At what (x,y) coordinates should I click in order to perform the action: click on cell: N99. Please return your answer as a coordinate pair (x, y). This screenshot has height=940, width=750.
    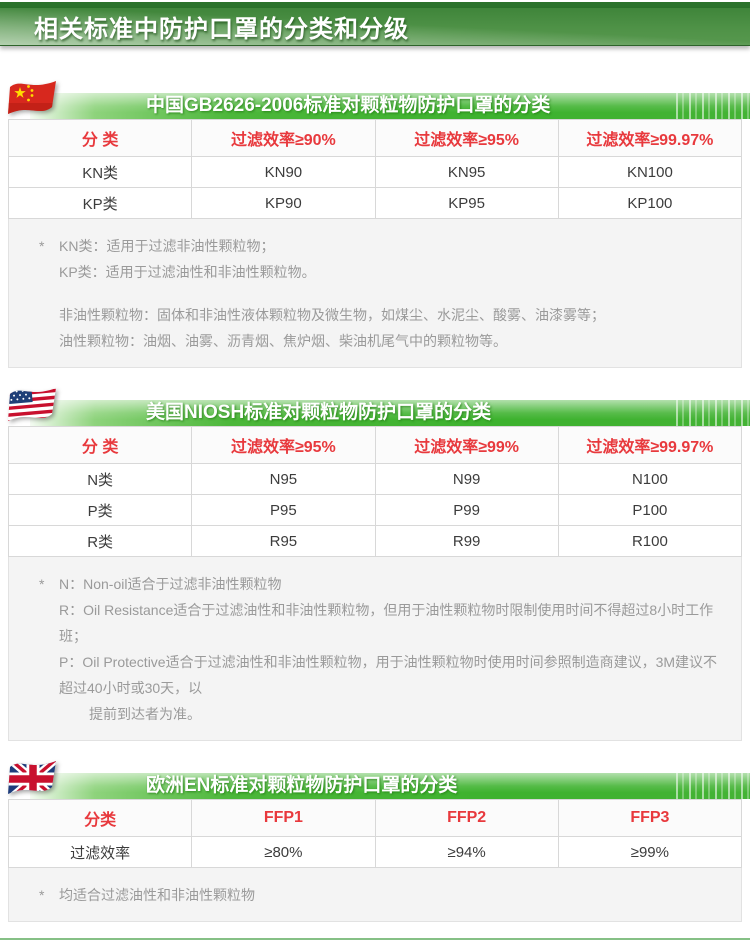
    Looking at the image, I should click on (466, 479).